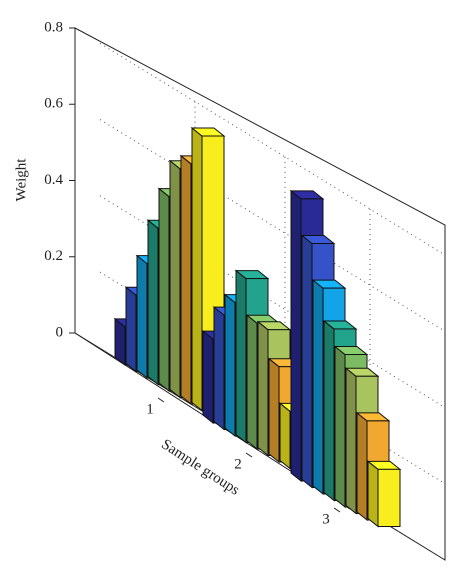 This screenshot has width=474, height=577. What do you see at coordinates (53, 27) in the screenshot?
I see `y-tick-label: 0.8` at bounding box center [53, 27].